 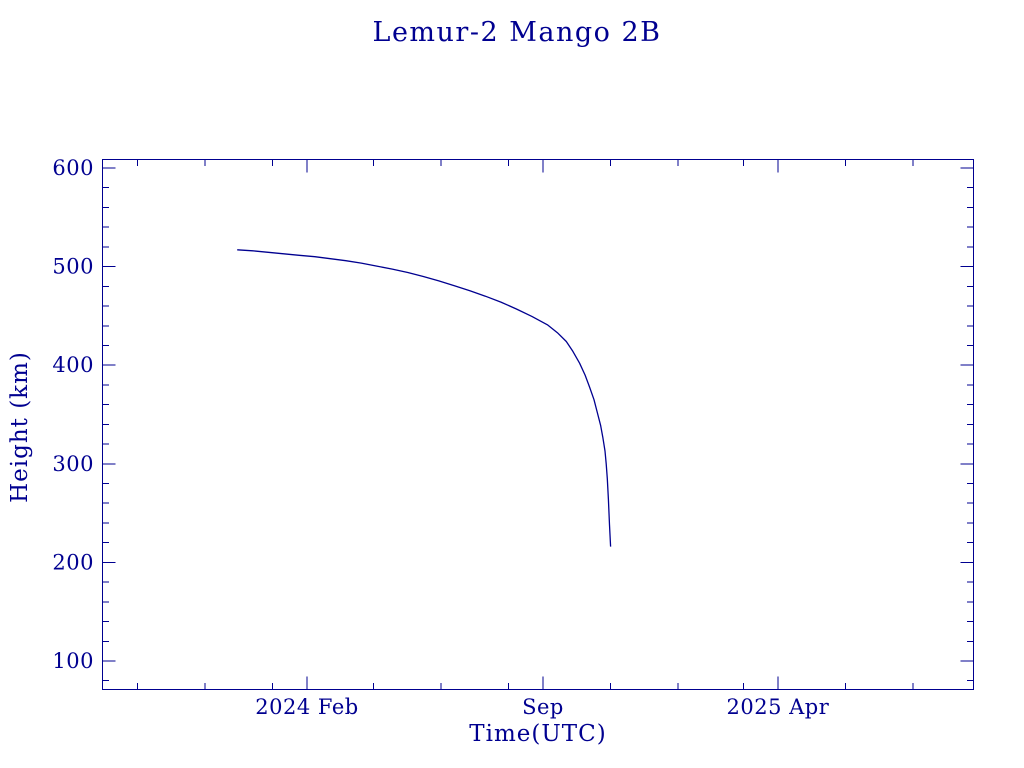 I want to click on y-tick-label: 200, so click(x=73, y=562).